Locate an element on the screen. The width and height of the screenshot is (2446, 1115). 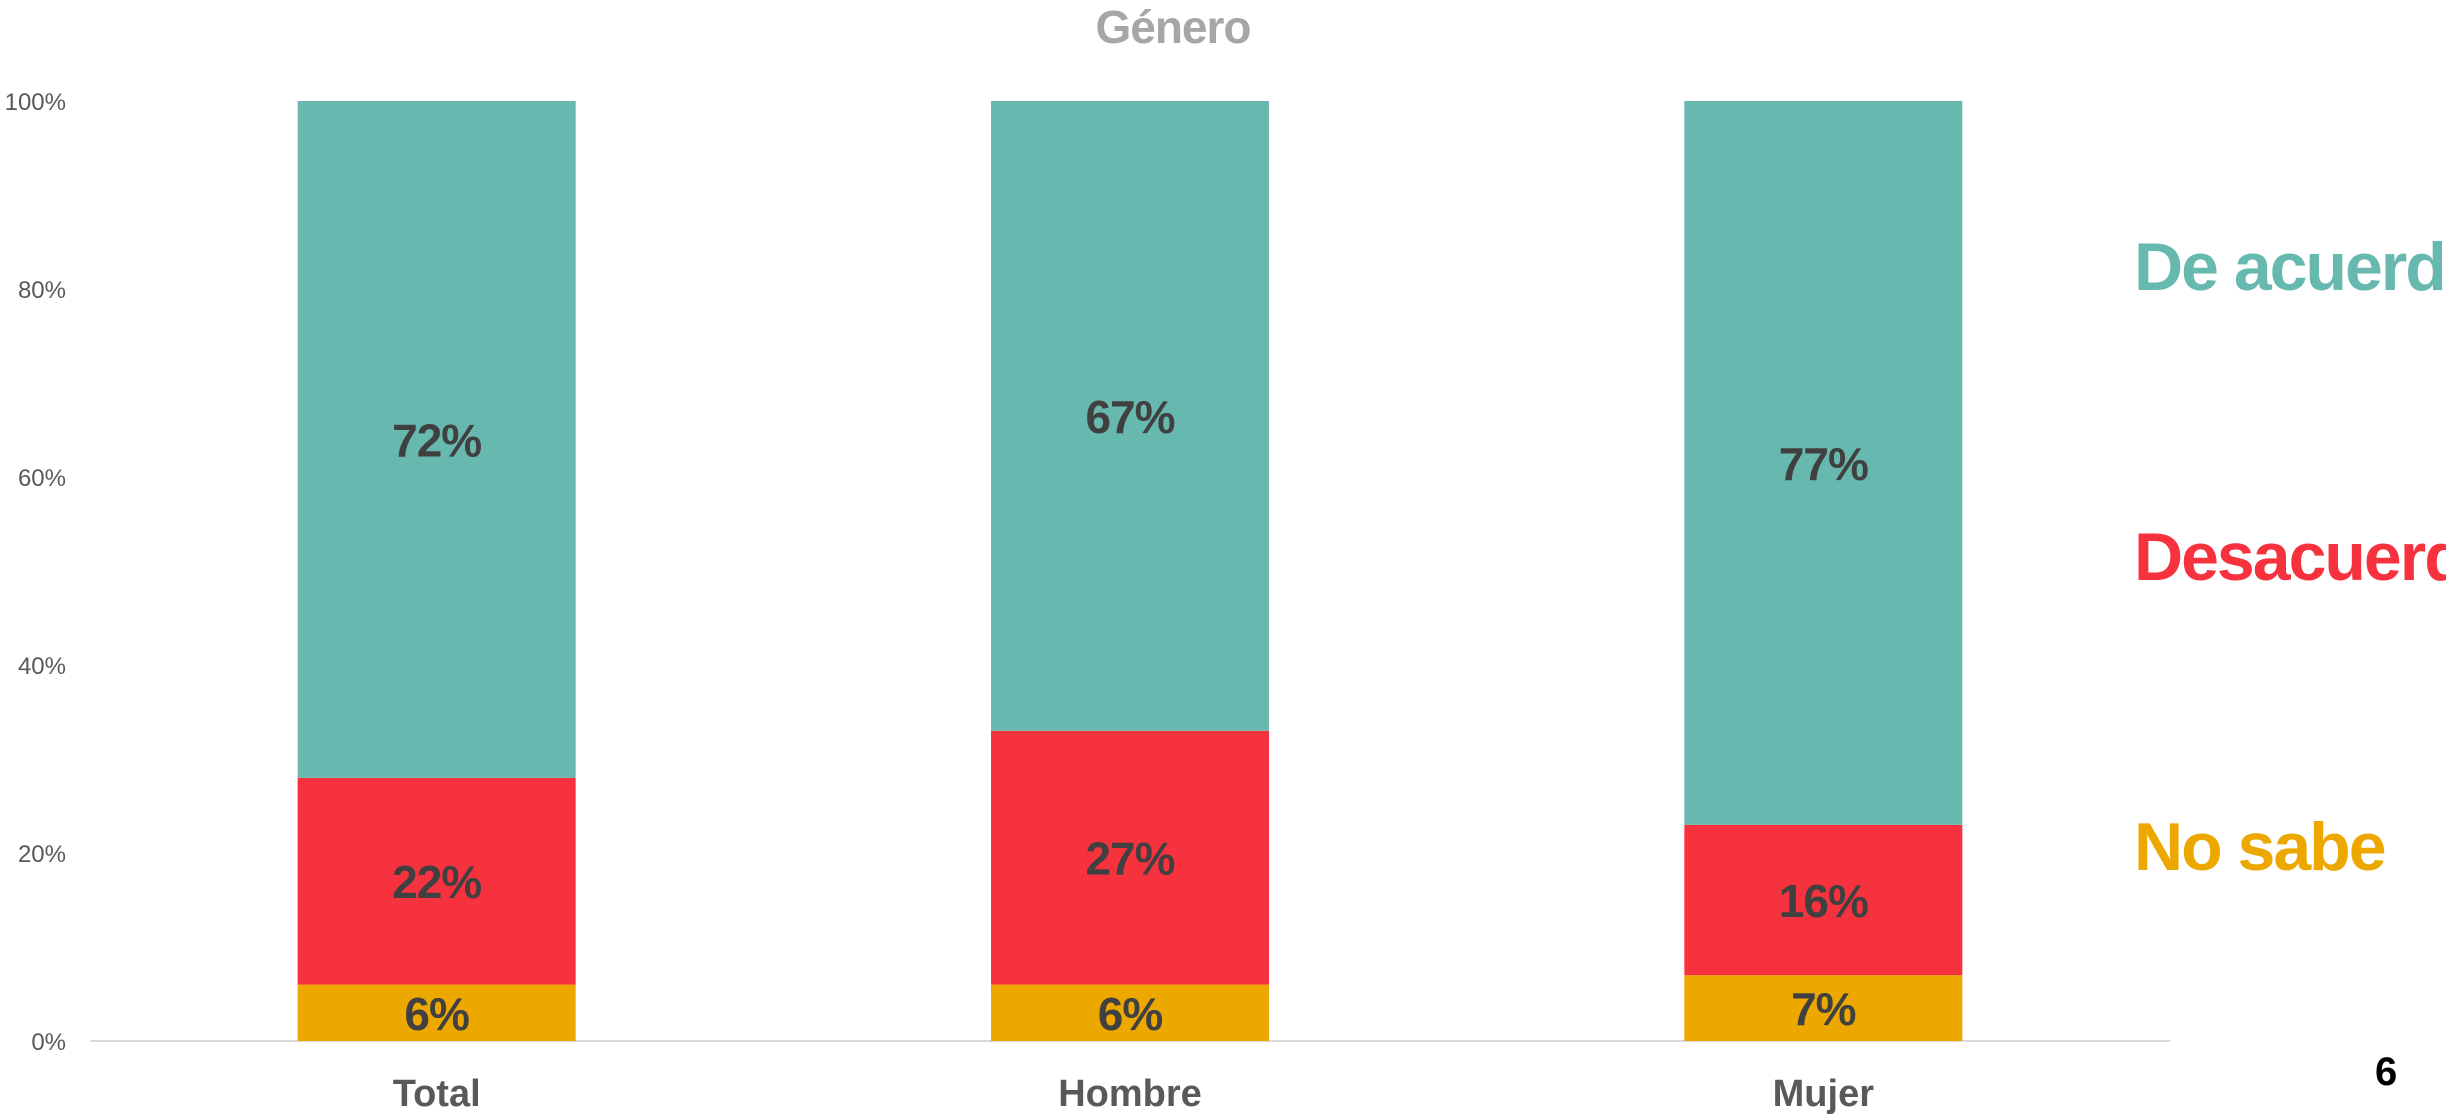
legend-de-acuerdo: De acuerdo is located at coordinates (2290, 267).